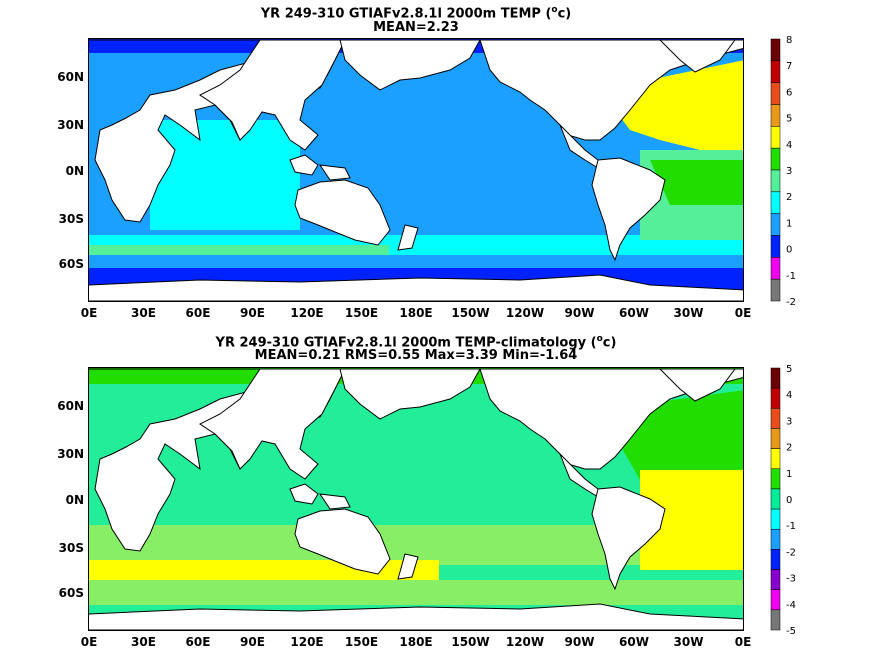  I want to click on lon-tick-label: 150E, so click(361, 313).